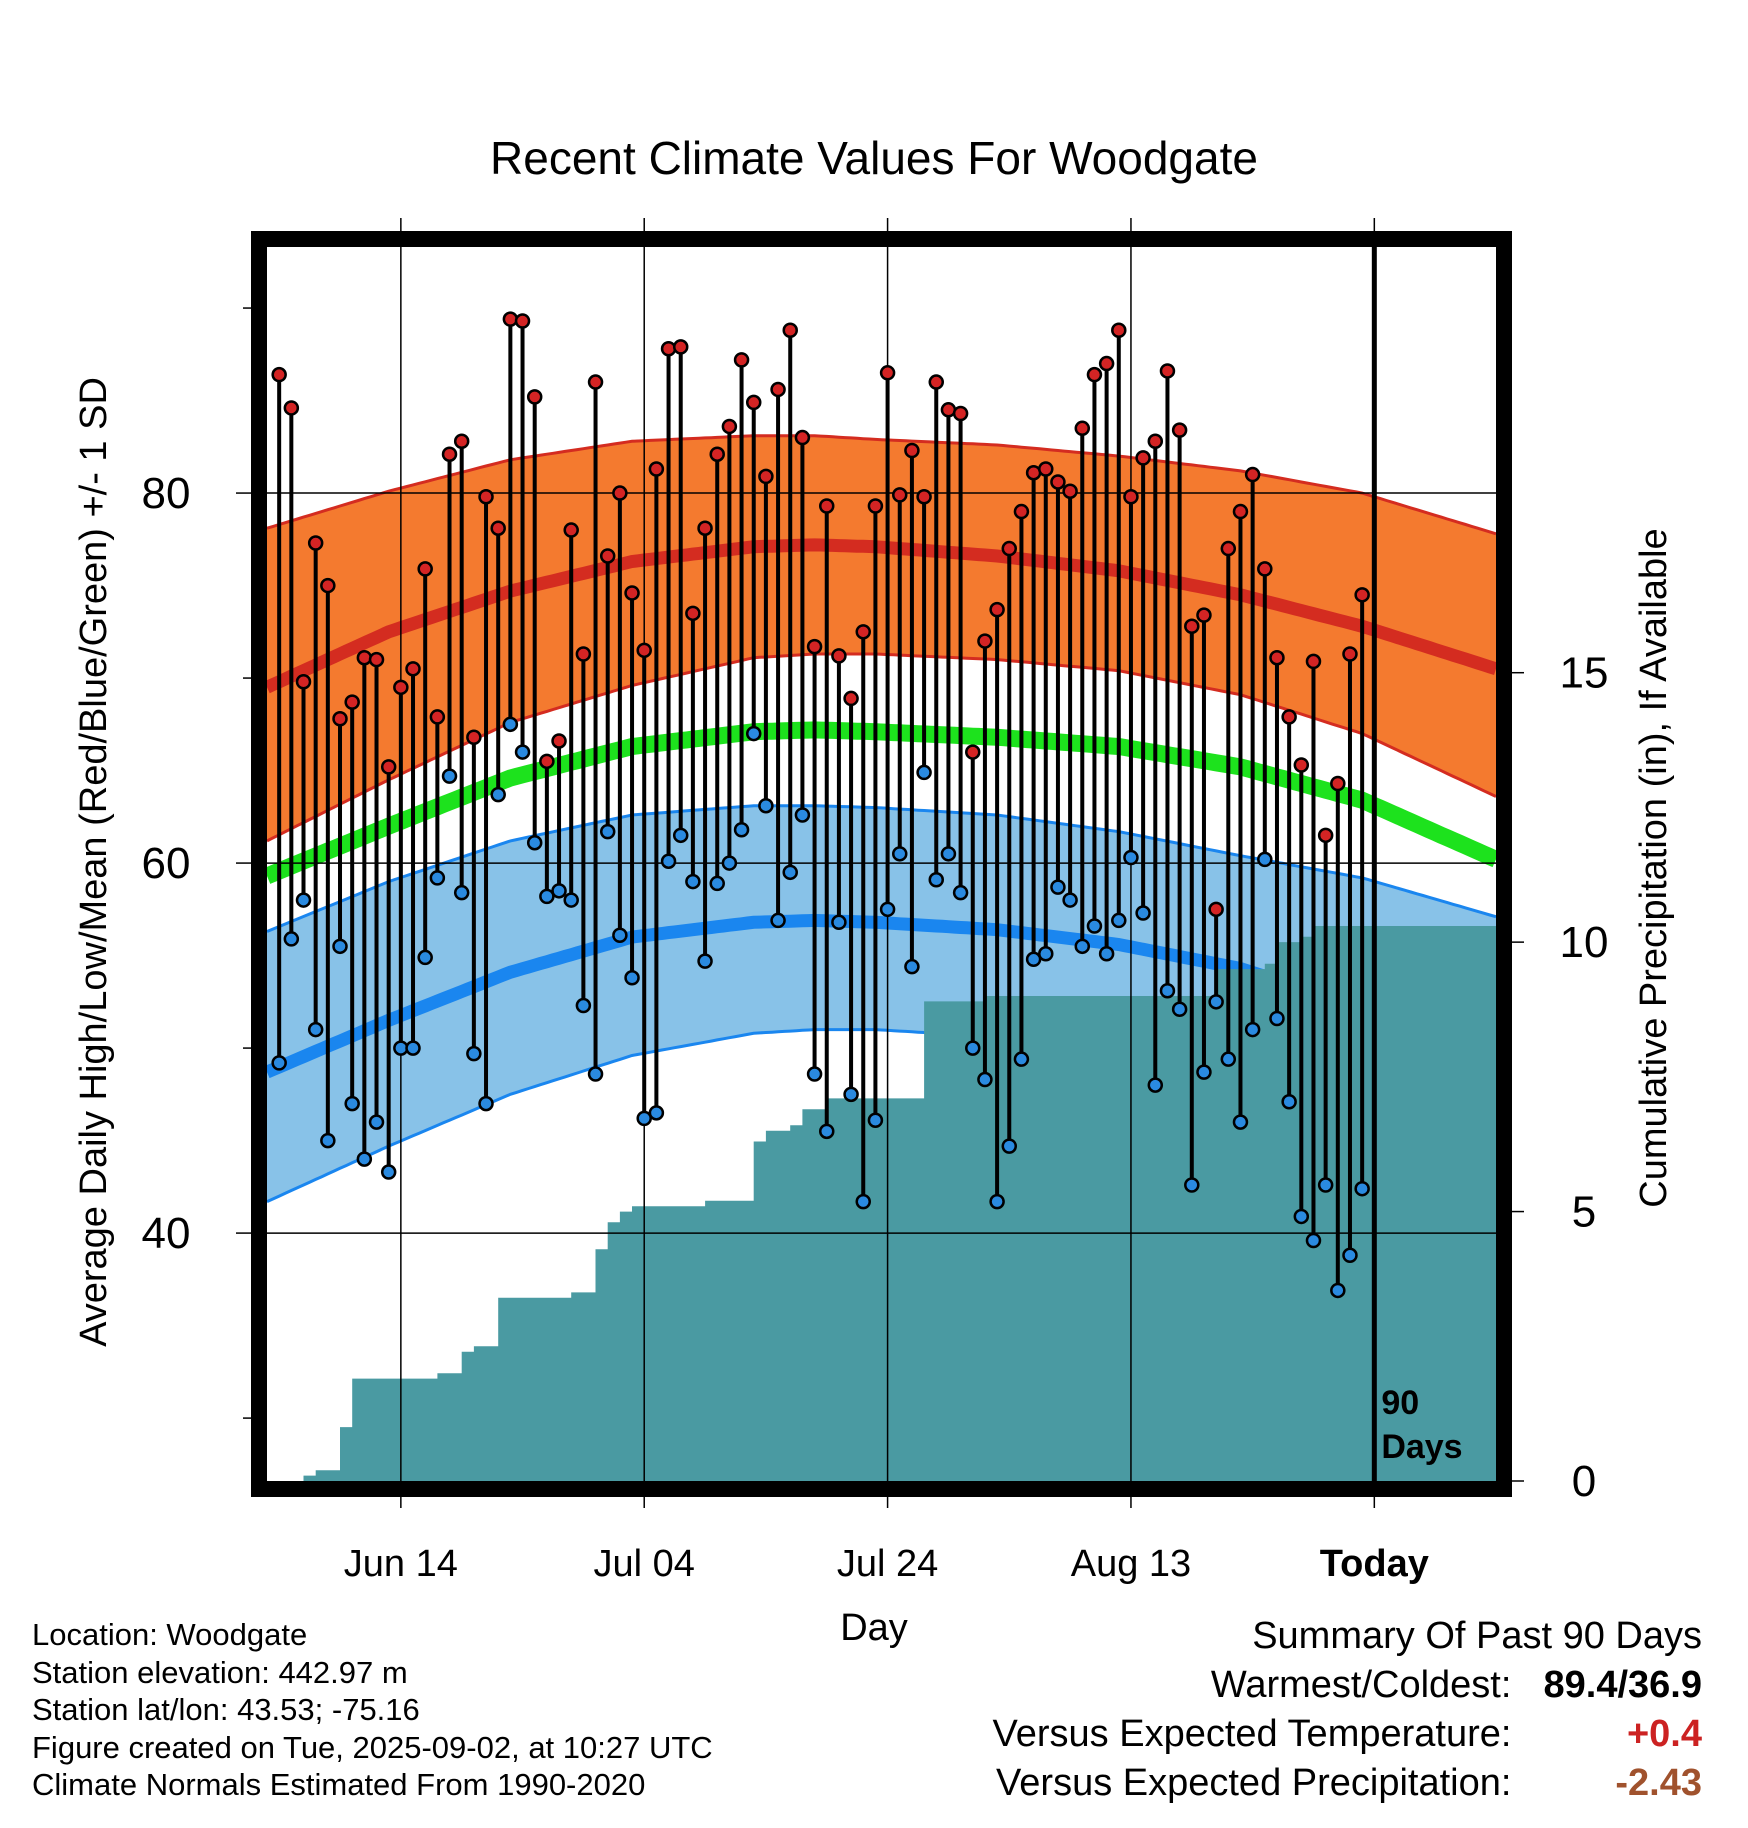 The image size is (1748, 1828). I want to click on x-tick-label: Jul 04, so click(644, 1564).